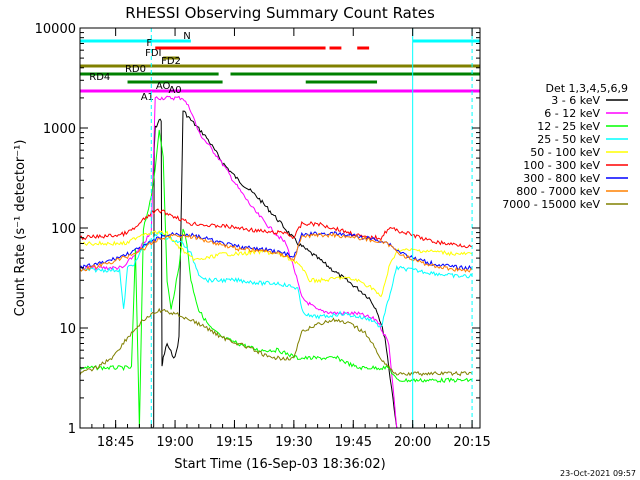 The image size is (640, 480). I want to click on legend-header: Det 1,3,4,5,6,9, so click(586, 88).